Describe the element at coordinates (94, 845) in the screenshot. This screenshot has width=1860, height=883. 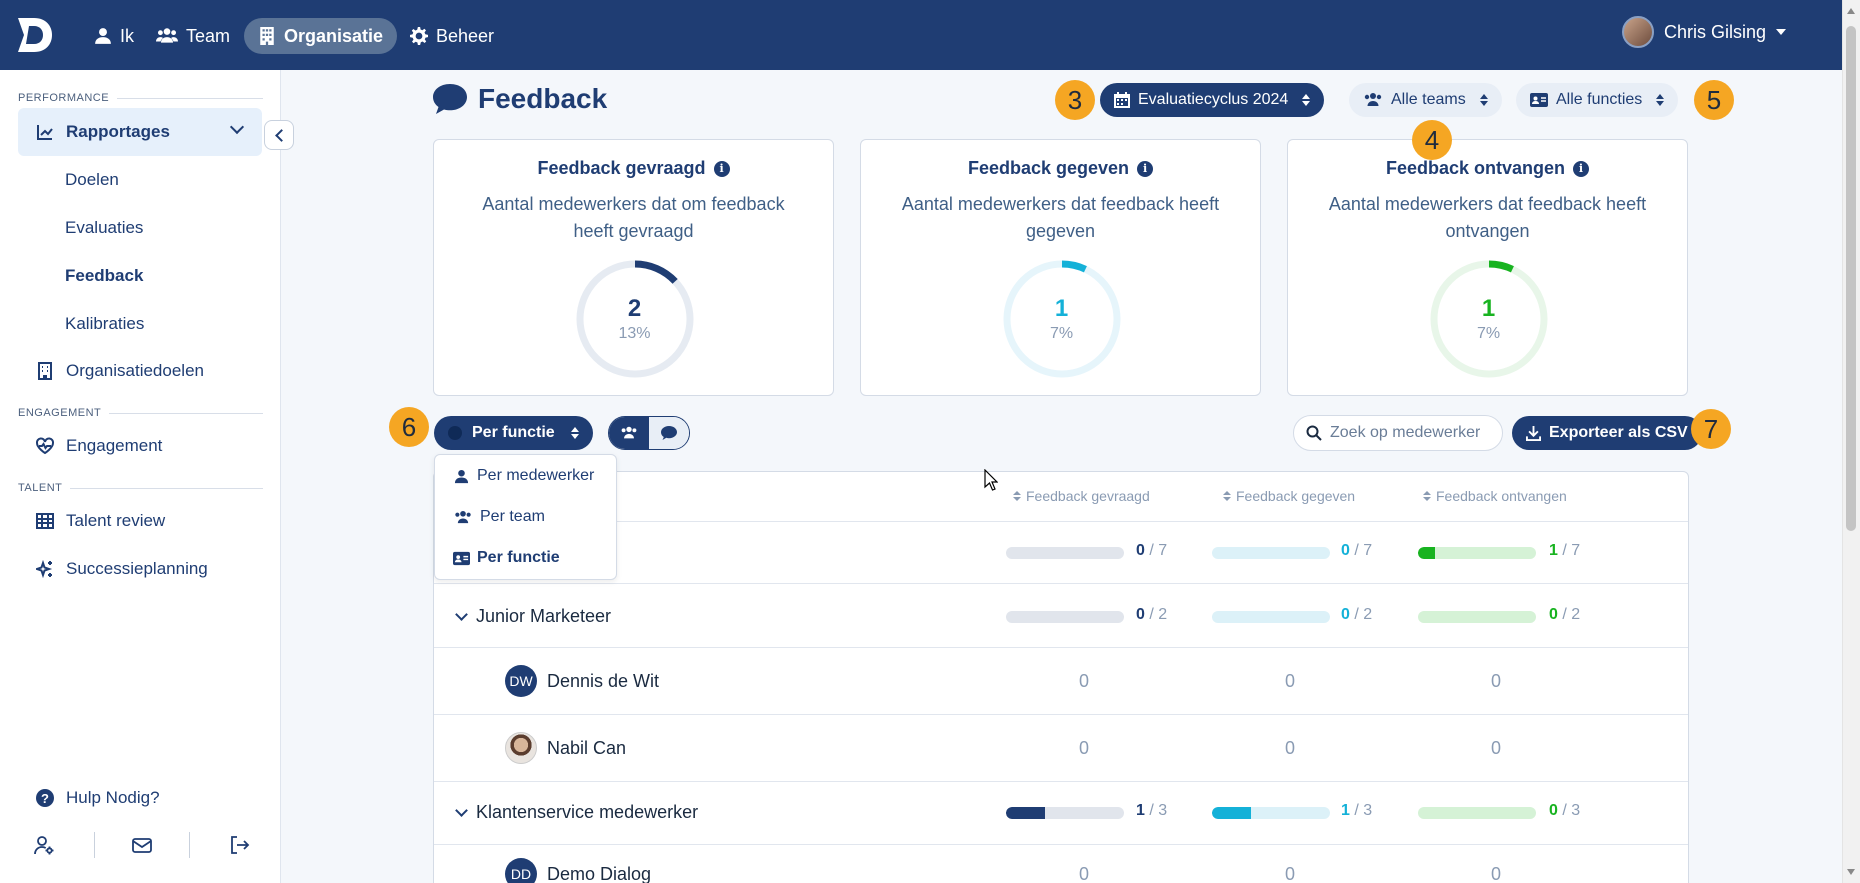
I see `divider` at that location.